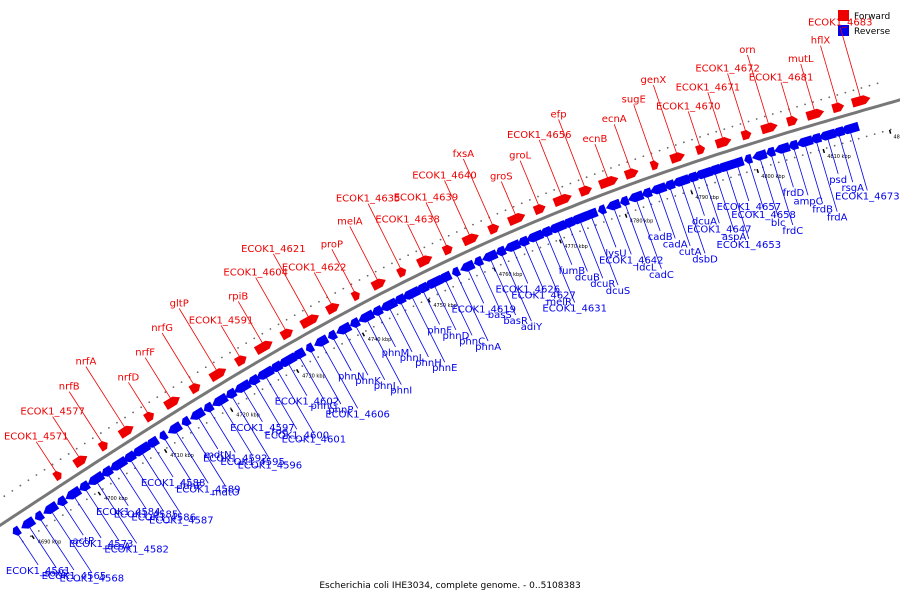 This screenshot has width=900, height=600. I want to click on gene-label-dcub: dcuB, so click(587, 277).